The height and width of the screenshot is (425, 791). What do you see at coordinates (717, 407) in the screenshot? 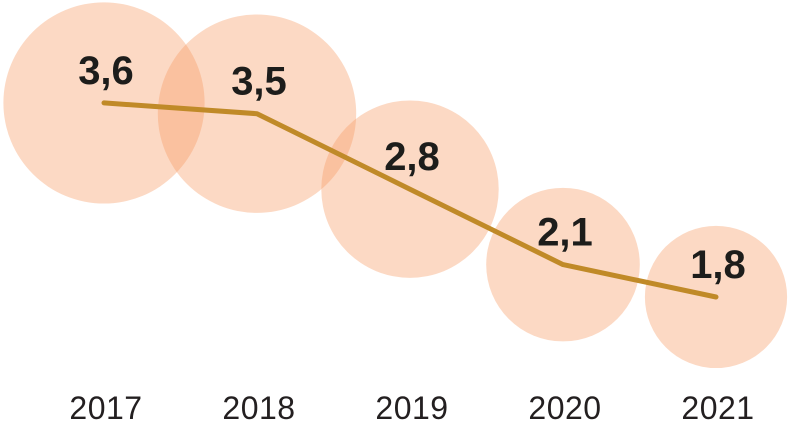
I see `year-label-2021: 2021` at bounding box center [717, 407].